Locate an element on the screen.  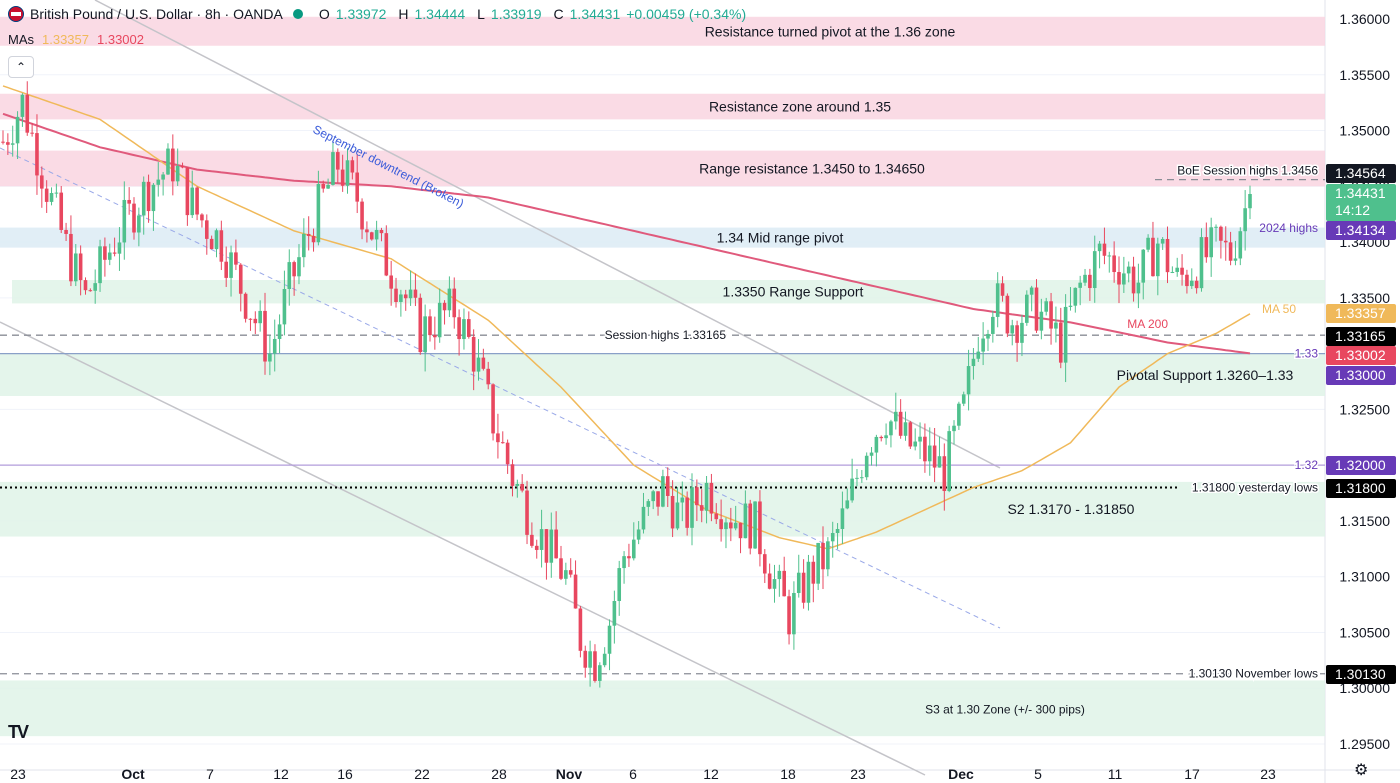
level-label: Session highs 1.33165 is located at coordinates (666, 335).